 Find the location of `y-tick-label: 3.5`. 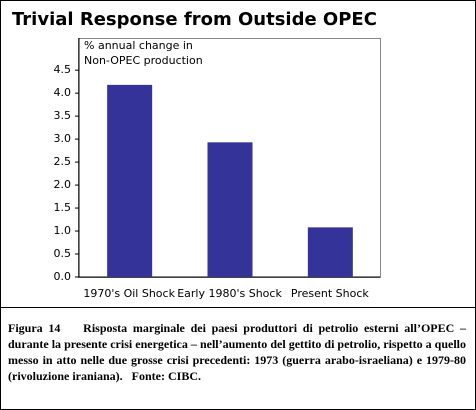

y-tick-label: 3.5 is located at coordinates (63, 115).